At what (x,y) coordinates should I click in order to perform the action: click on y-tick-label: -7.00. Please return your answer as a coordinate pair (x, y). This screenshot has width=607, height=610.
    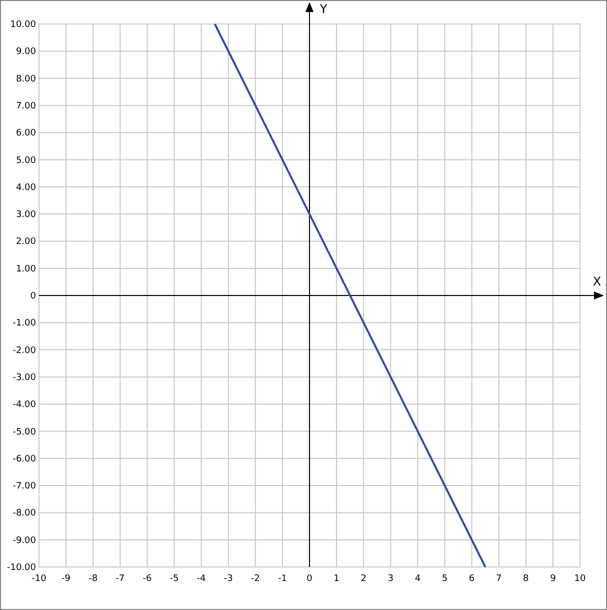
    Looking at the image, I should click on (24, 487).